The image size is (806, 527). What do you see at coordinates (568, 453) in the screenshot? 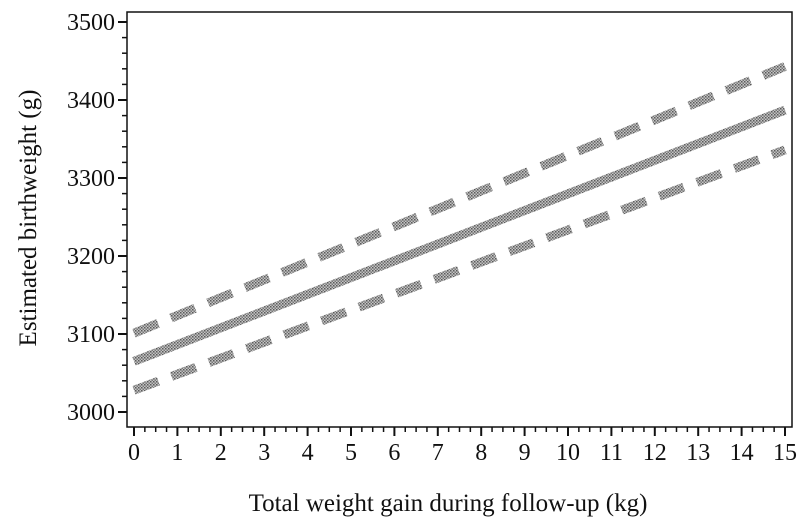
I see `x-tick-label: 10` at bounding box center [568, 453].